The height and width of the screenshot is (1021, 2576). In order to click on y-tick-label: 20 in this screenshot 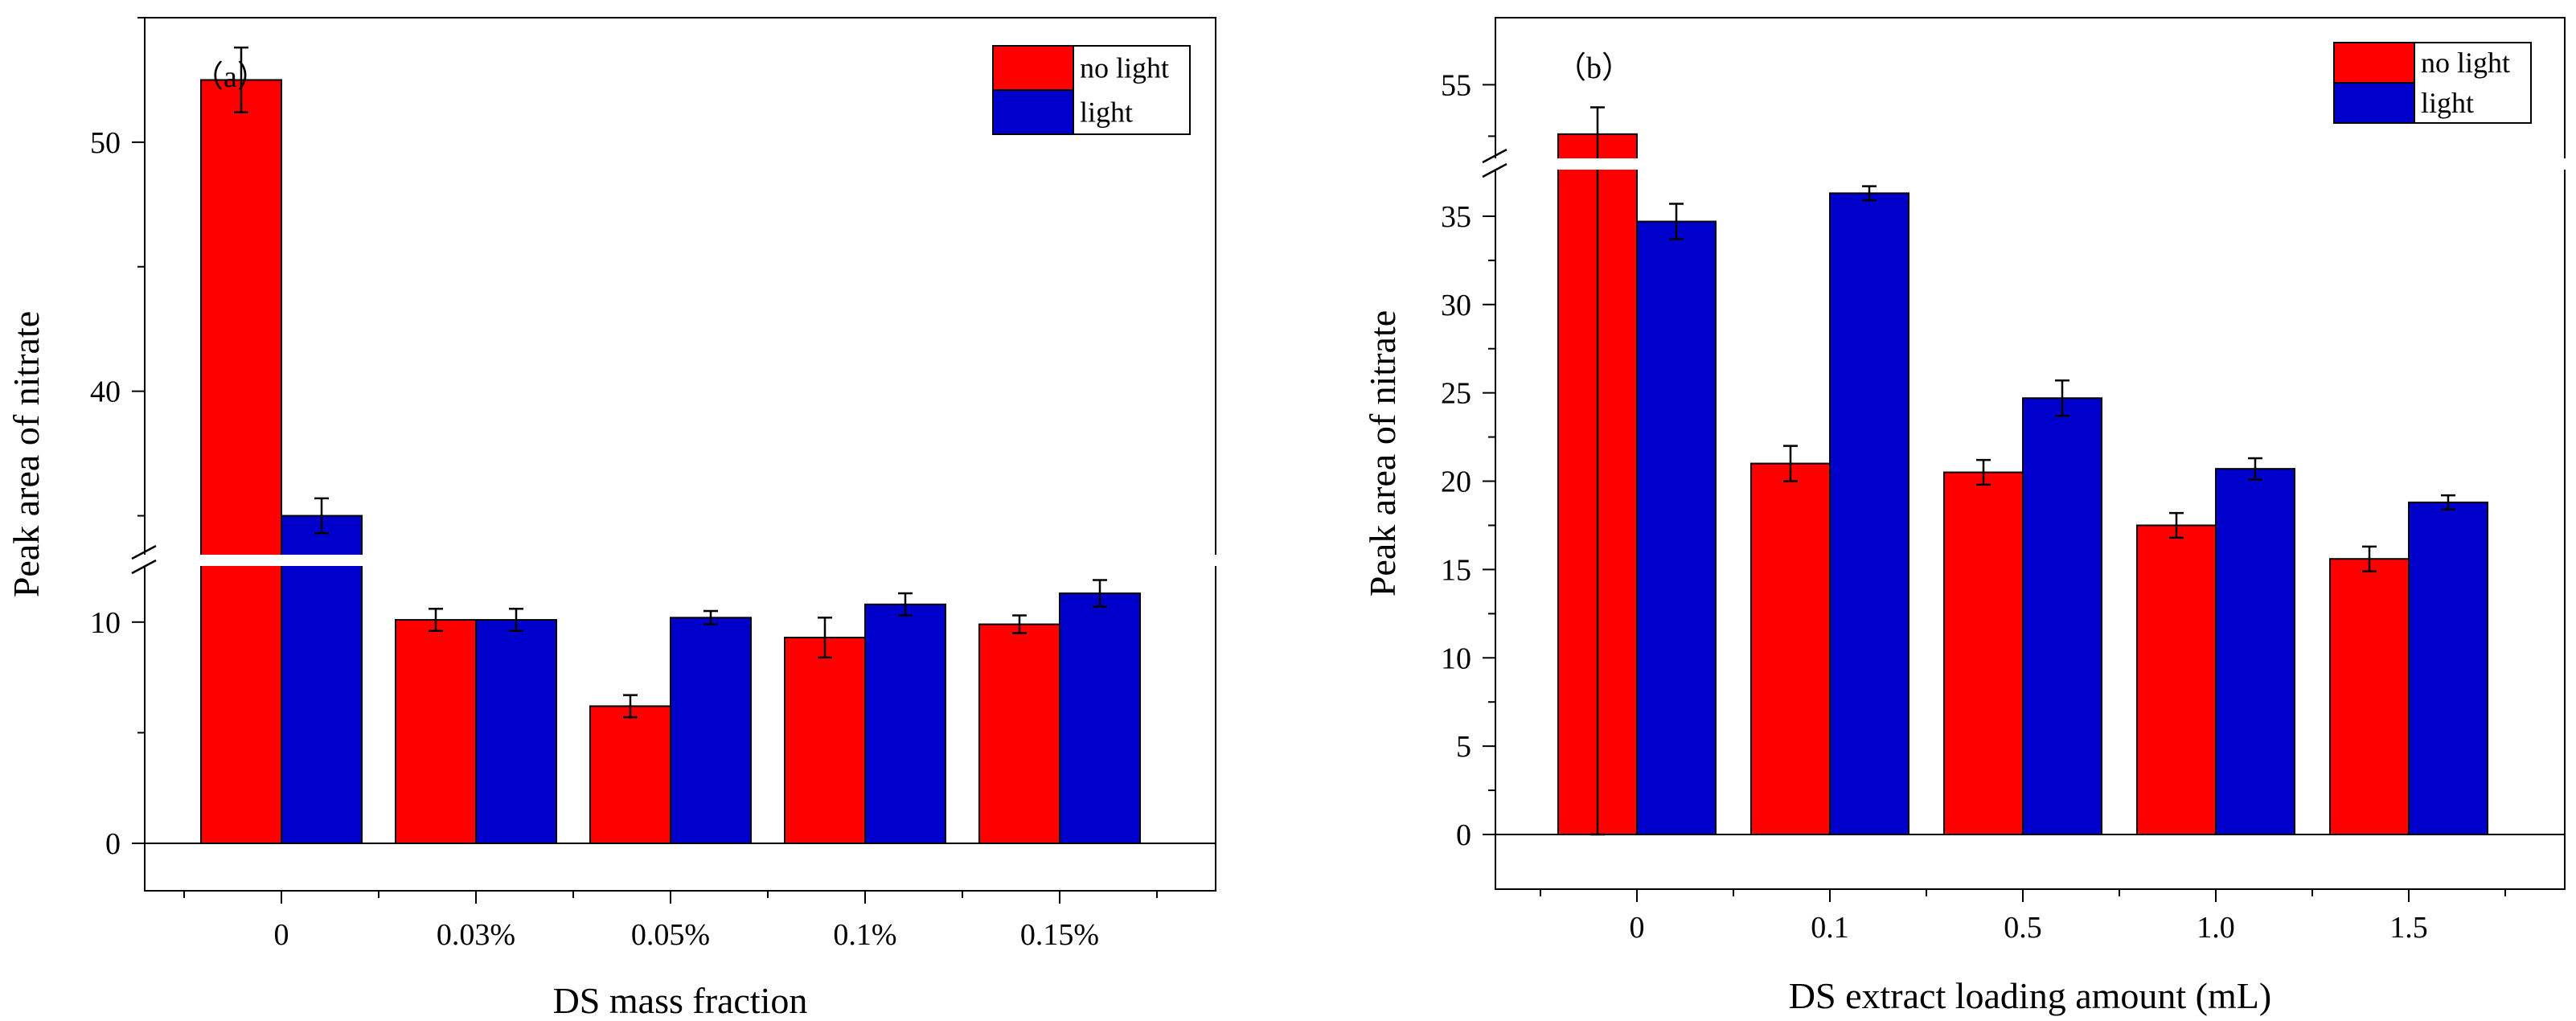, I will do `click(1456, 482)`.